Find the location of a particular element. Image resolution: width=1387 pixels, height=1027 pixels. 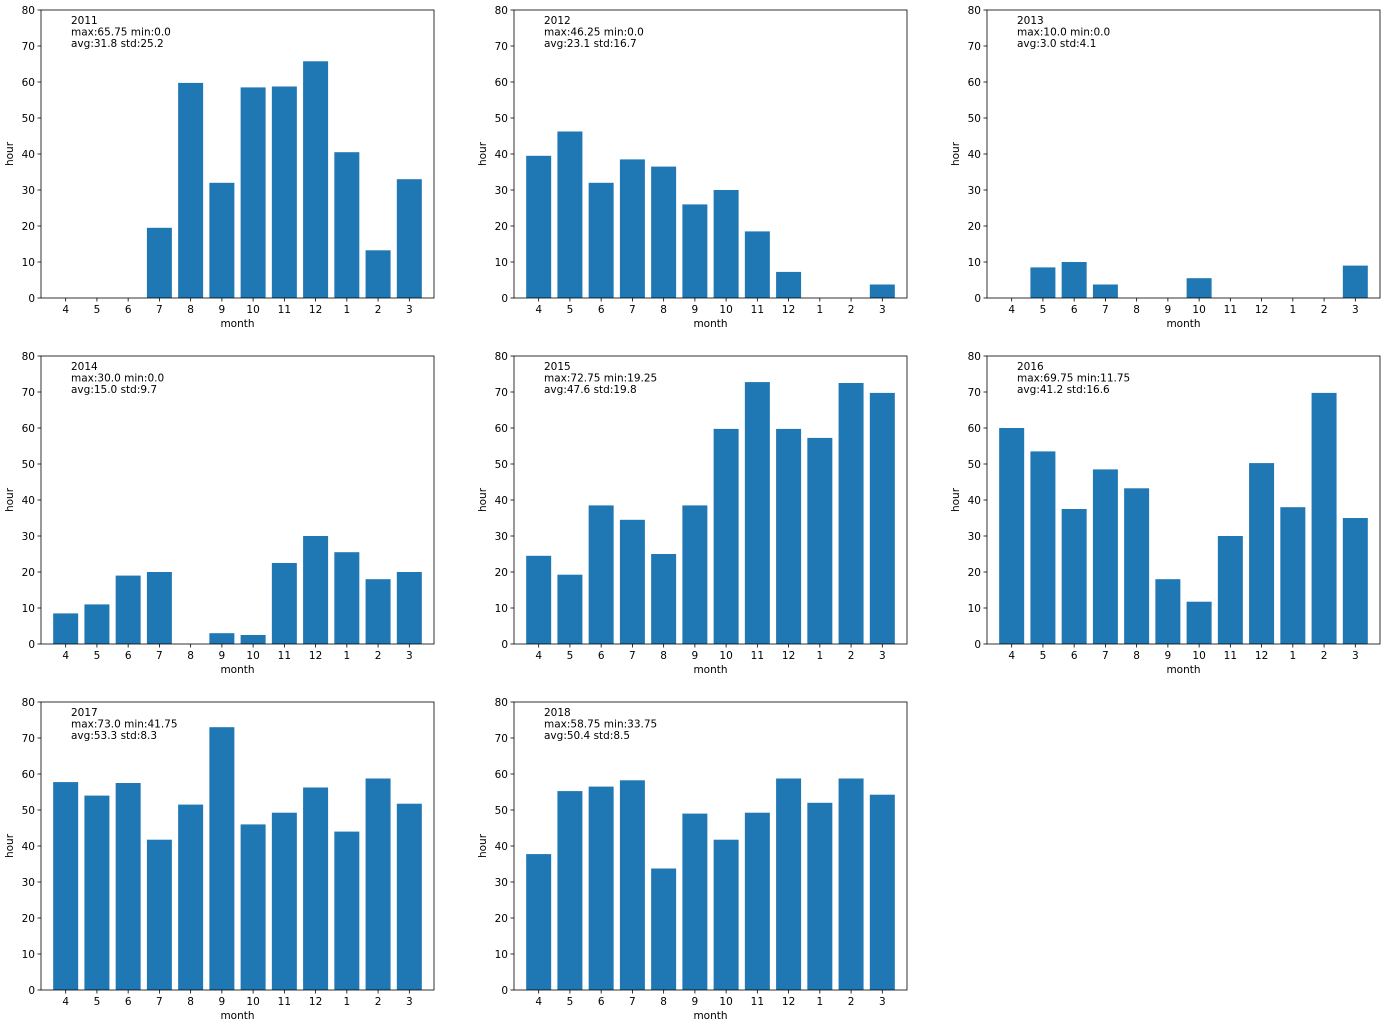

annotation-line-2: max:46.25 min:0.0 is located at coordinates (594, 33).